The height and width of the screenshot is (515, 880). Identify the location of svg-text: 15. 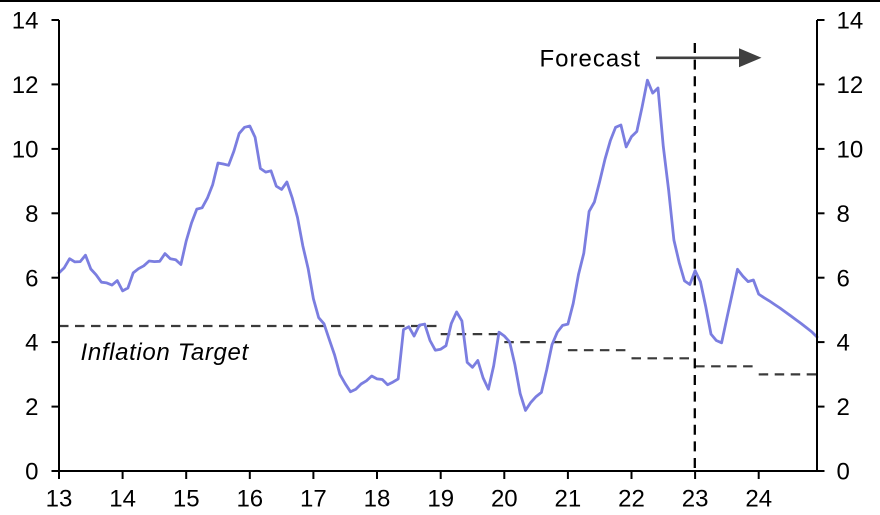
(186, 499).